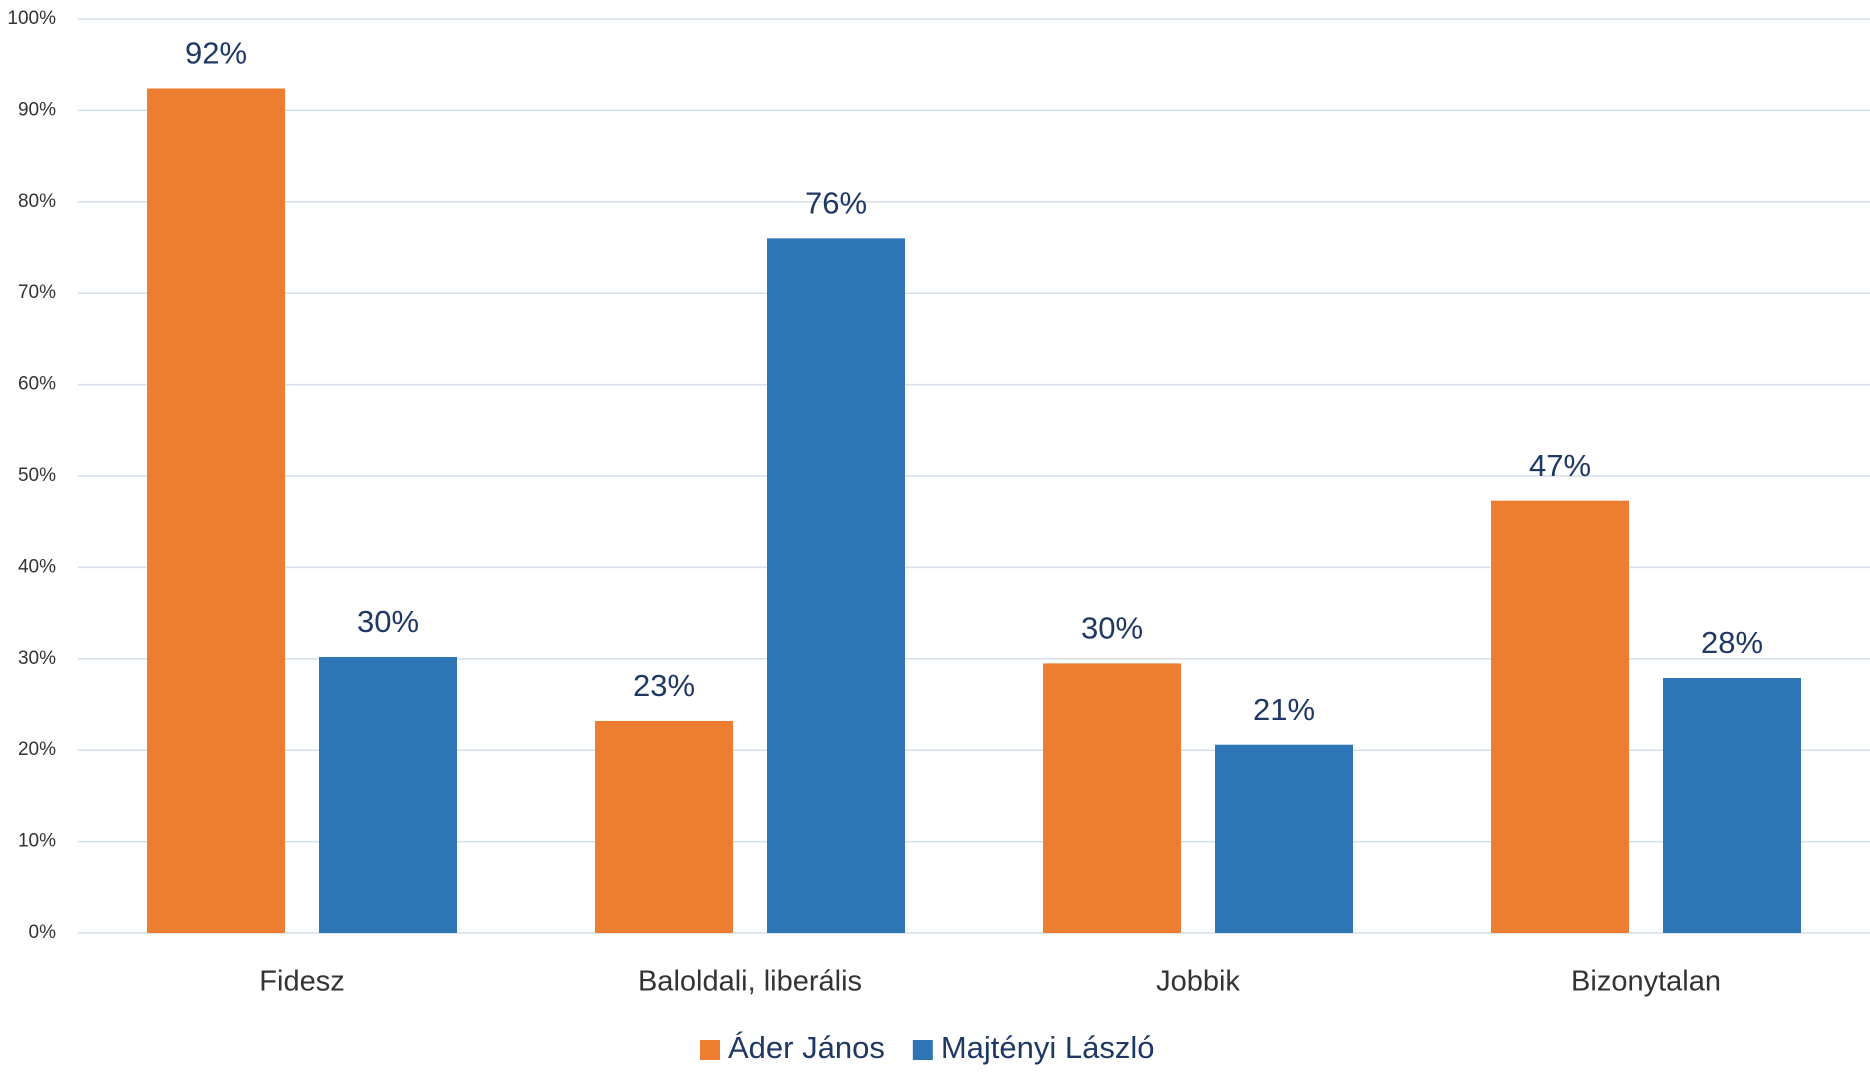 This screenshot has height=1072, width=1870. Describe the element at coordinates (37, 658) in the screenshot. I see `y-tick-label: 30%` at that location.